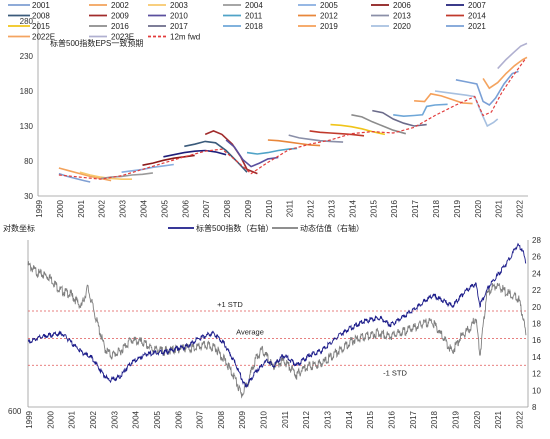 The height and width of the screenshot is (439, 550). I want to click on val-right-tick: 28, so click(536, 240).